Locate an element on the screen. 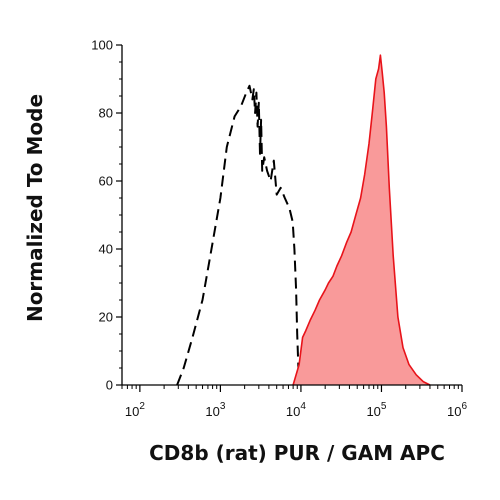 Image resolution: width=500 pixels, height=500 pixels. y-axis-title: Normalized To Mode is located at coordinates (35, 208).